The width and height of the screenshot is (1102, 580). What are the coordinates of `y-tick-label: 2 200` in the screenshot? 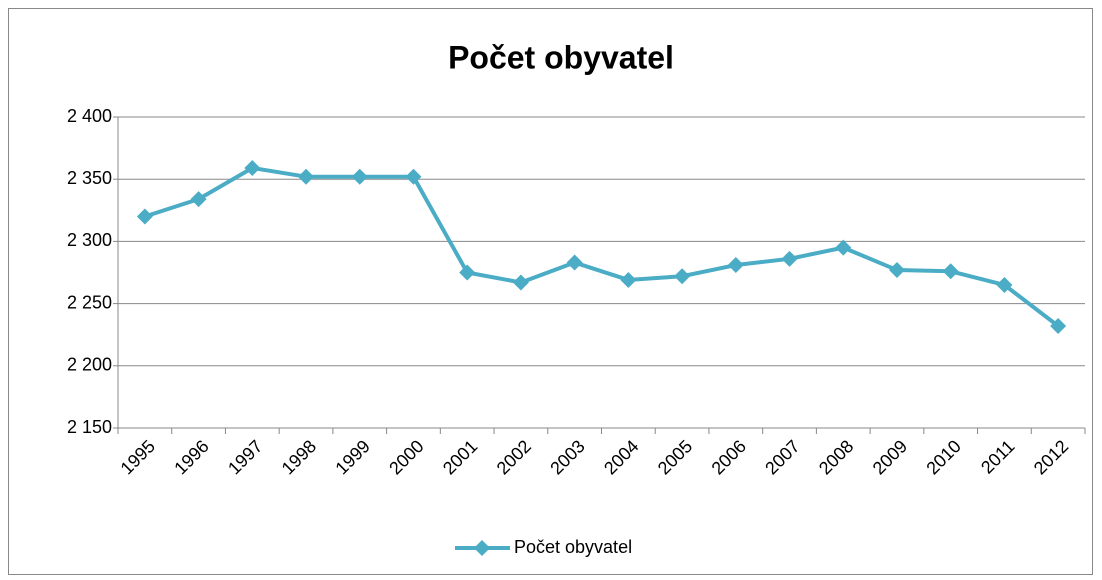 It's located at (89, 365).